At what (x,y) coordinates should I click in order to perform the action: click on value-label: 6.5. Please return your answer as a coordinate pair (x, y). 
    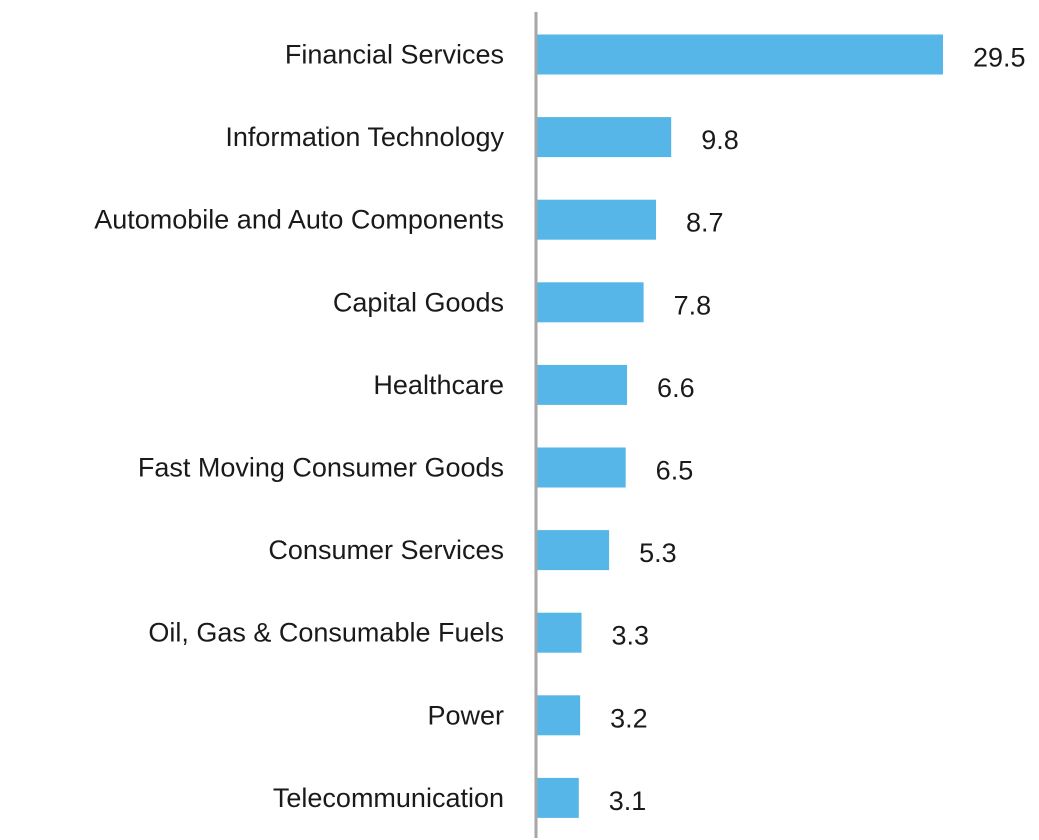
    Looking at the image, I should click on (675, 471).